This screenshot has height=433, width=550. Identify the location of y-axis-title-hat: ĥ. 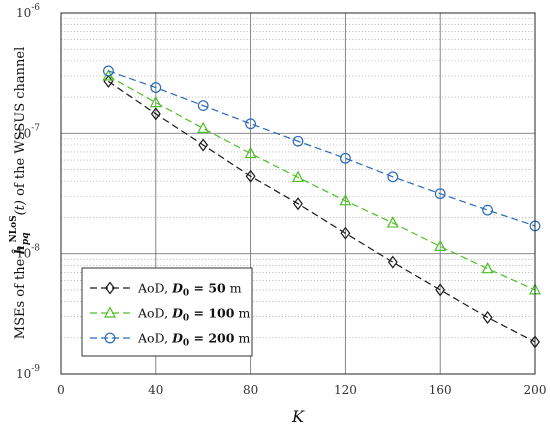
(20, 249).